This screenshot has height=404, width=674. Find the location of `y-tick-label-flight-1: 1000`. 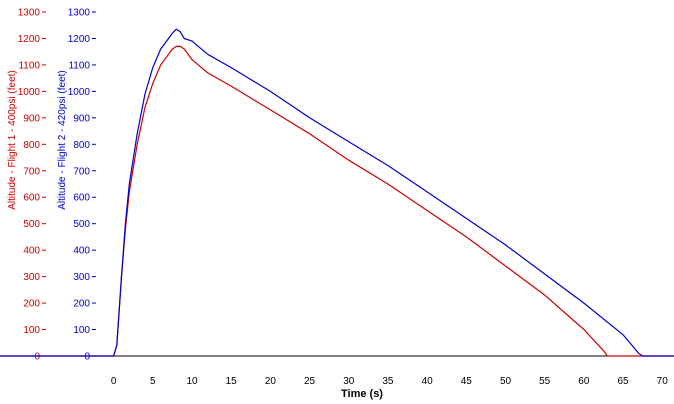

y-tick-label-flight-1: 1000 is located at coordinates (29, 92).